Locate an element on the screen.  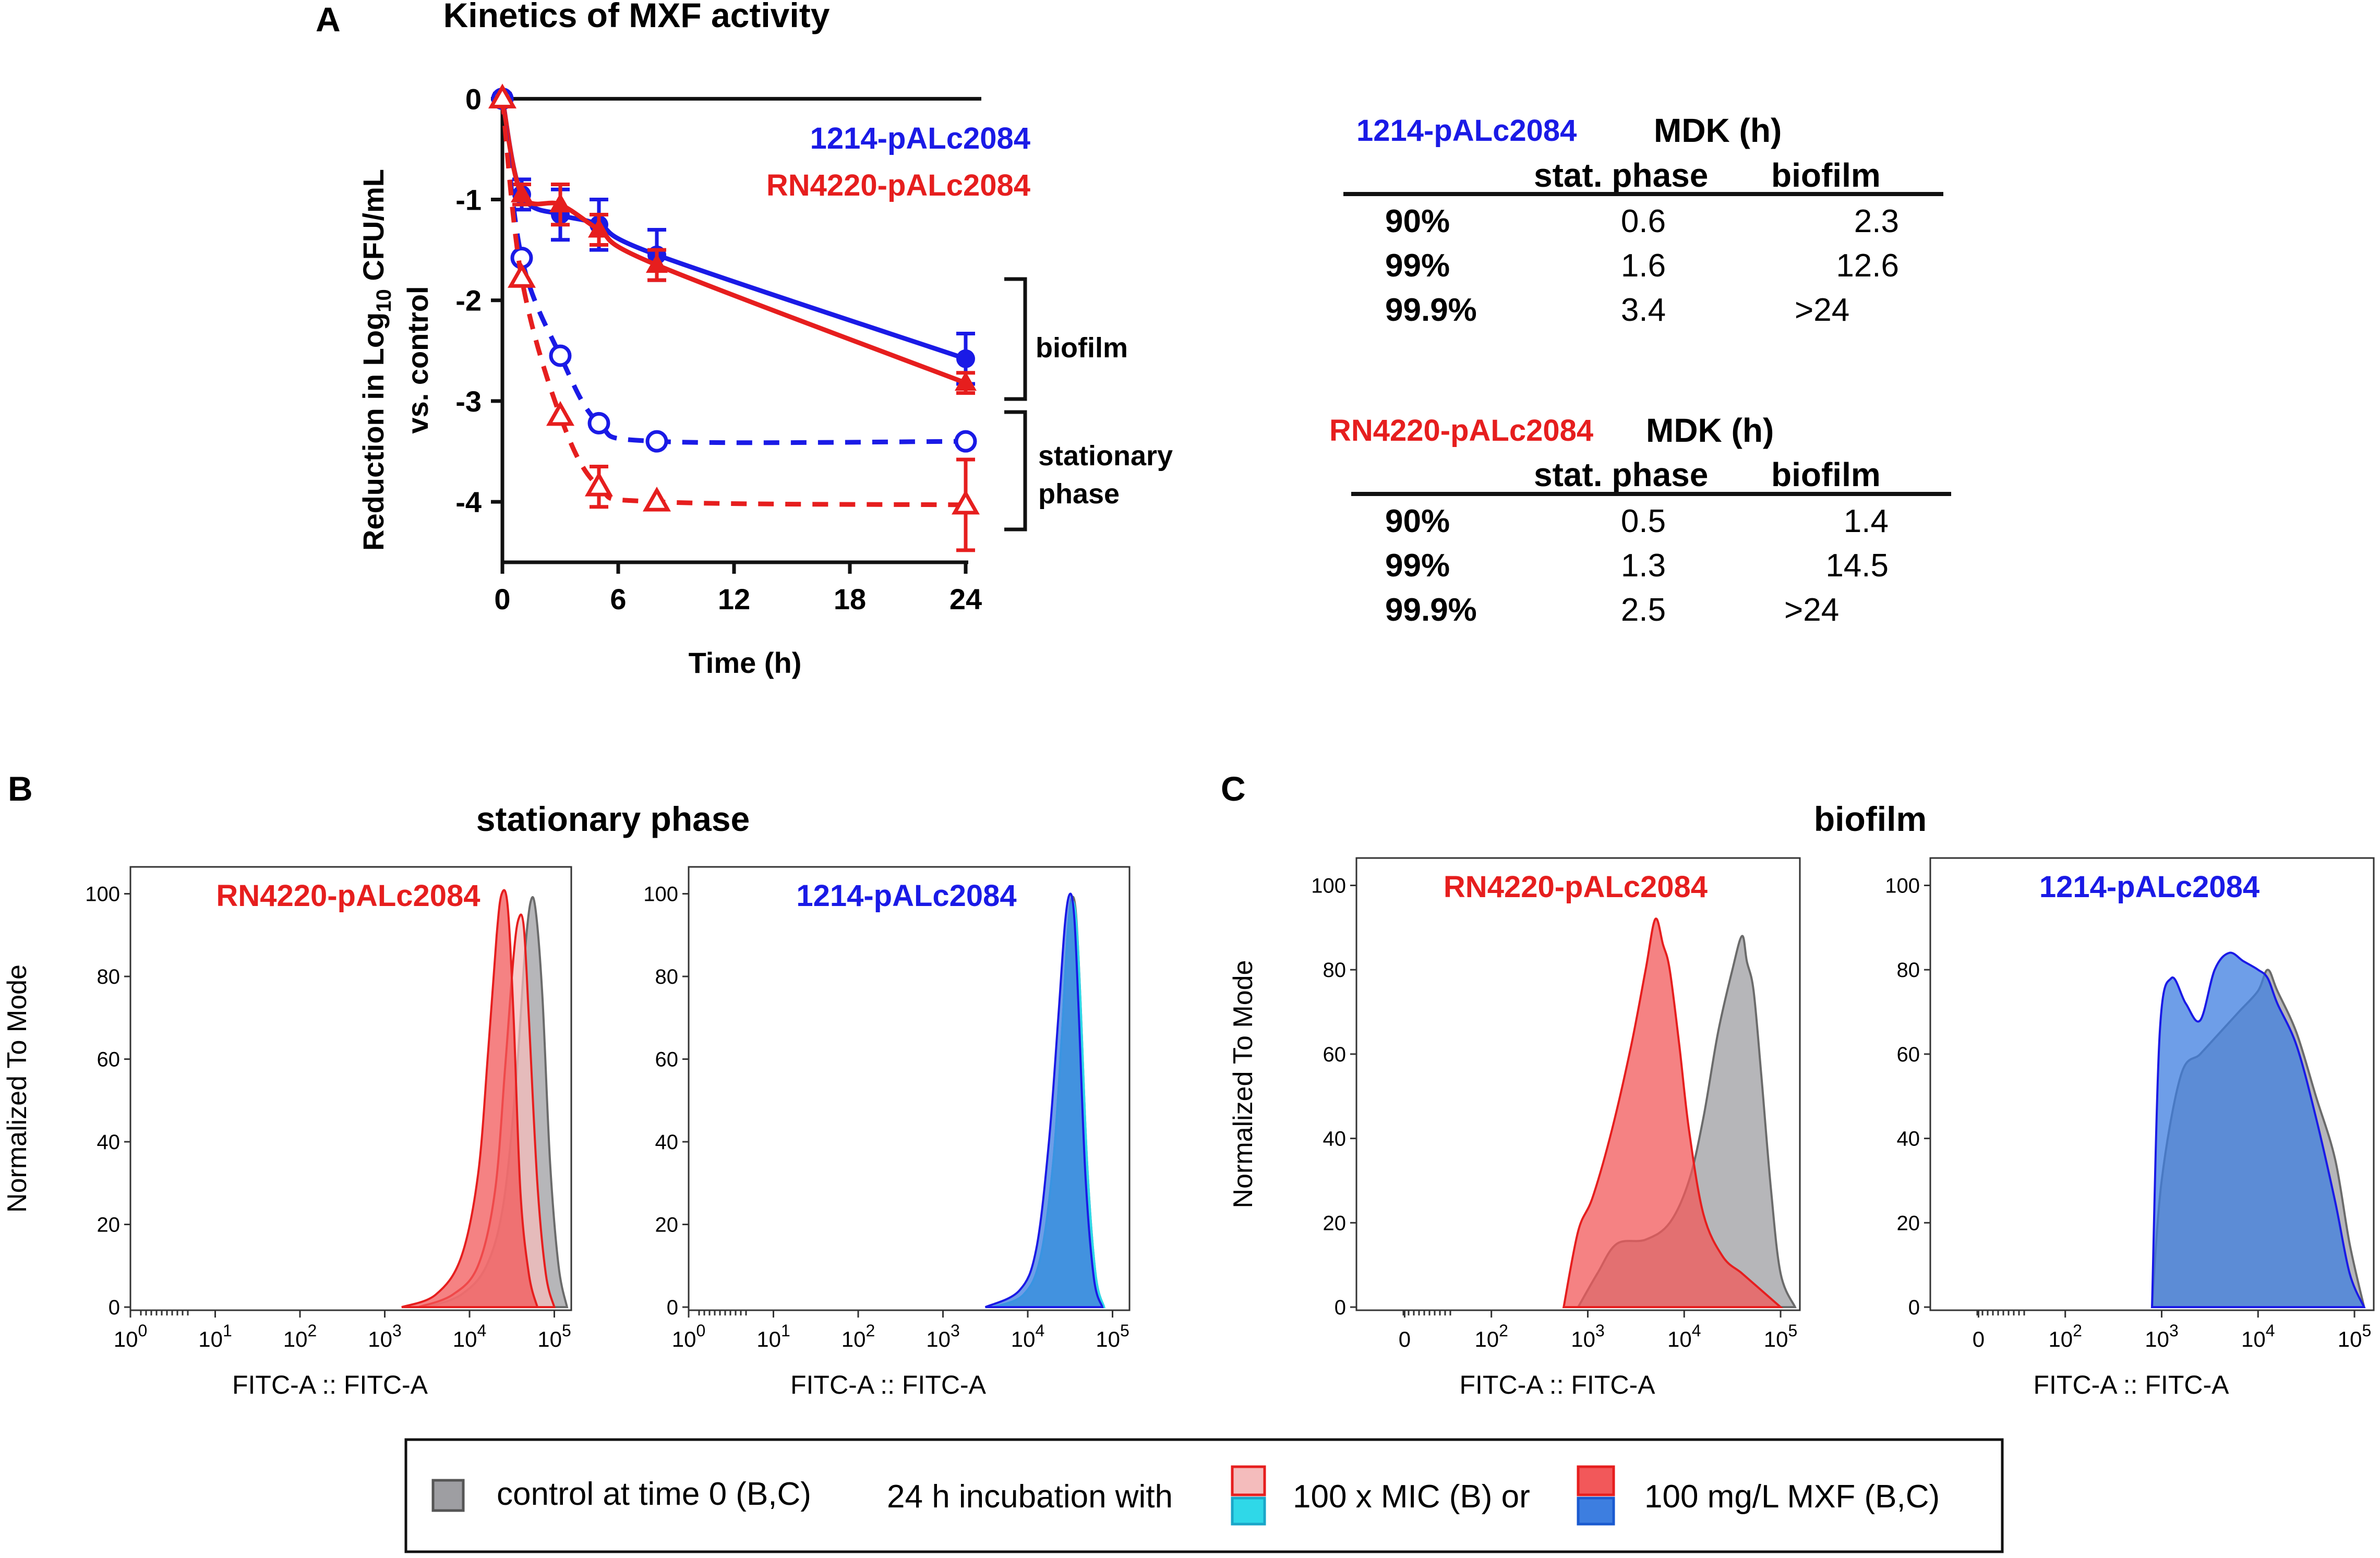
kinetics-x-tick-label: 12 is located at coordinates (734, 599).